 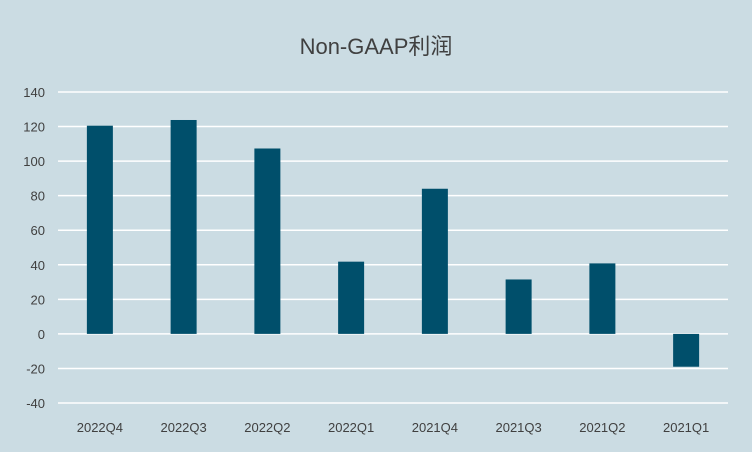 I want to click on x-tick-label: 2022Q4, so click(x=100, y=427).